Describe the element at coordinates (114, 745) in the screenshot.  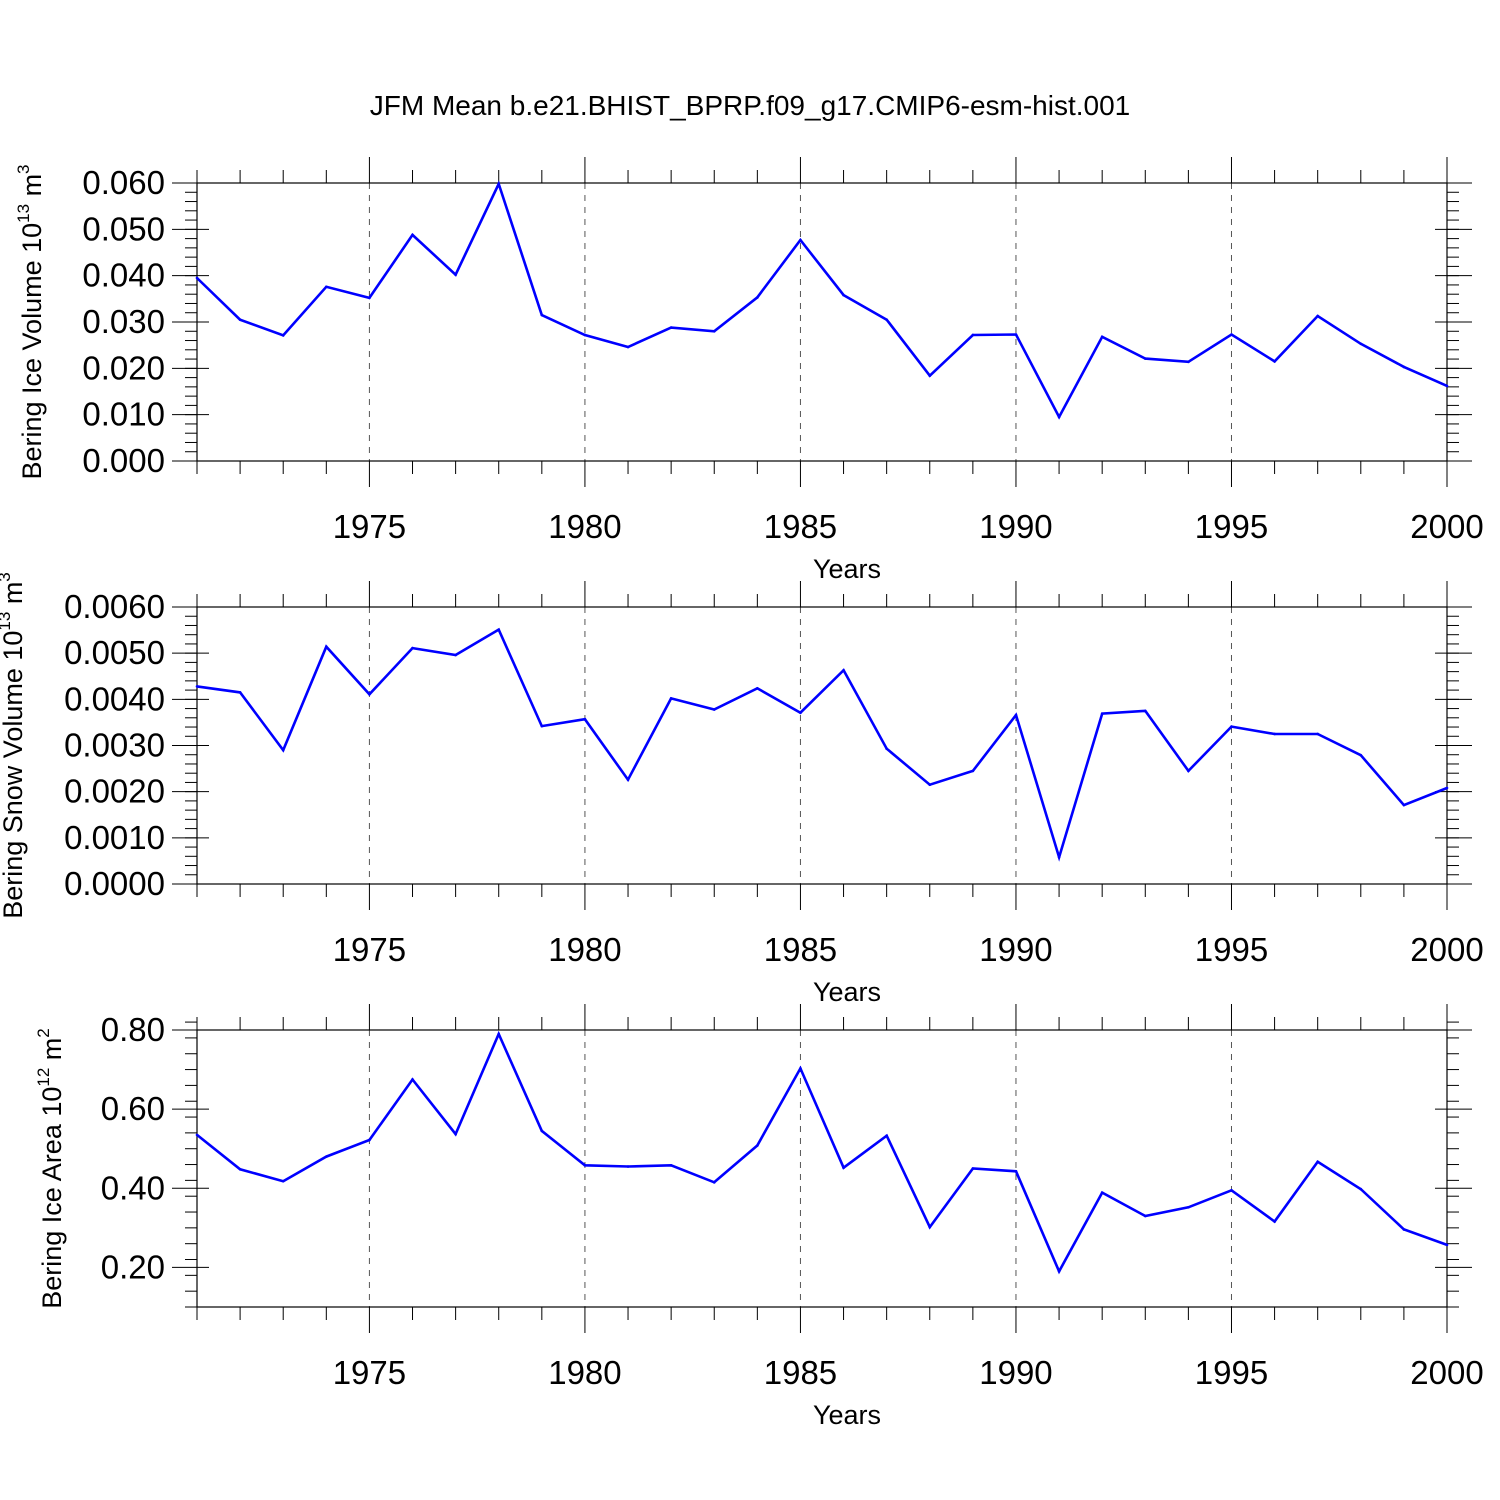
I see `y-tick-label: 0.0030` at that location.